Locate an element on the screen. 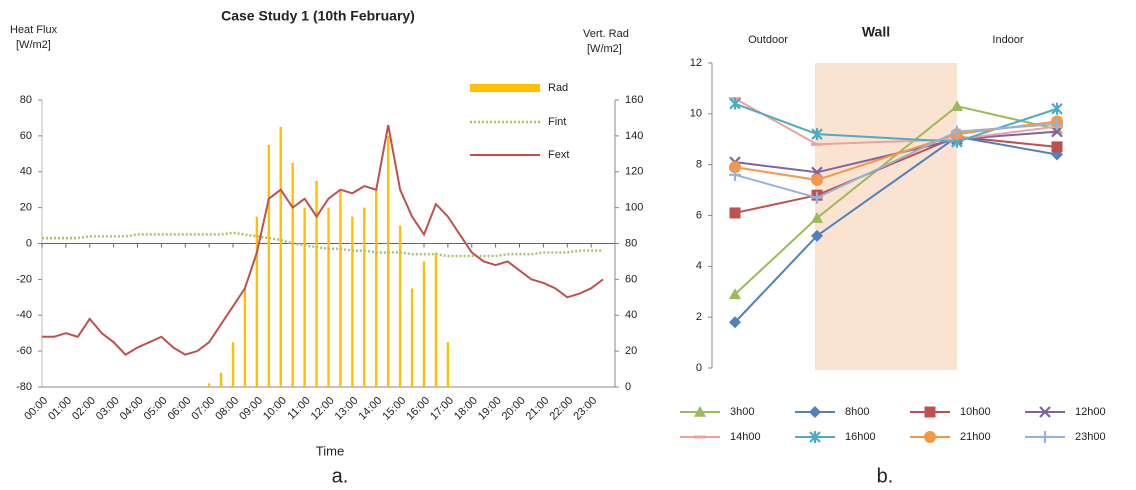 This screenshot has width=1136, height=490. y-tick-label: 6 is located at coordinates (699, 215).